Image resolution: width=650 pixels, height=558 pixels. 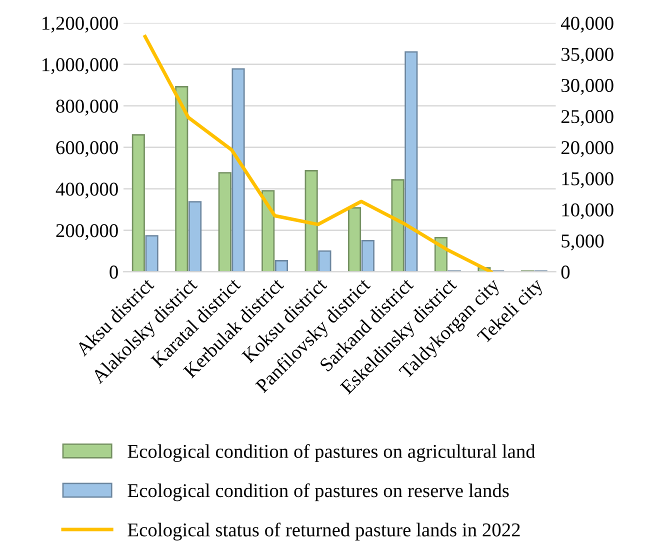 I want to click on legend-label: Ecological condition of pastures on agricultural land, so click(x=332, y=453).